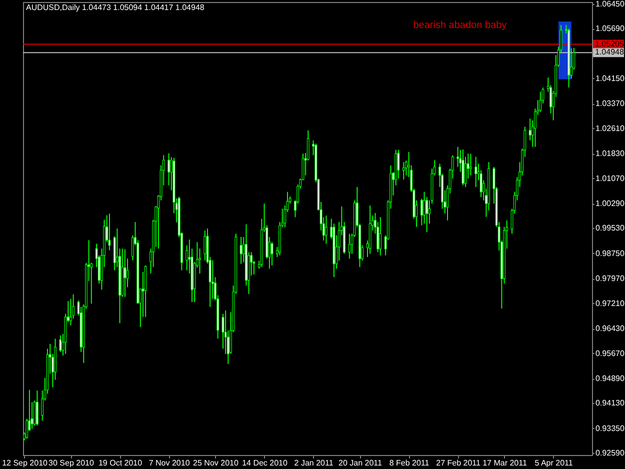 The image size is (625, 469). Describe the element at coordinates (609, 43) in the screenshot. I see `ref-line-label: 1.05205` at that location.